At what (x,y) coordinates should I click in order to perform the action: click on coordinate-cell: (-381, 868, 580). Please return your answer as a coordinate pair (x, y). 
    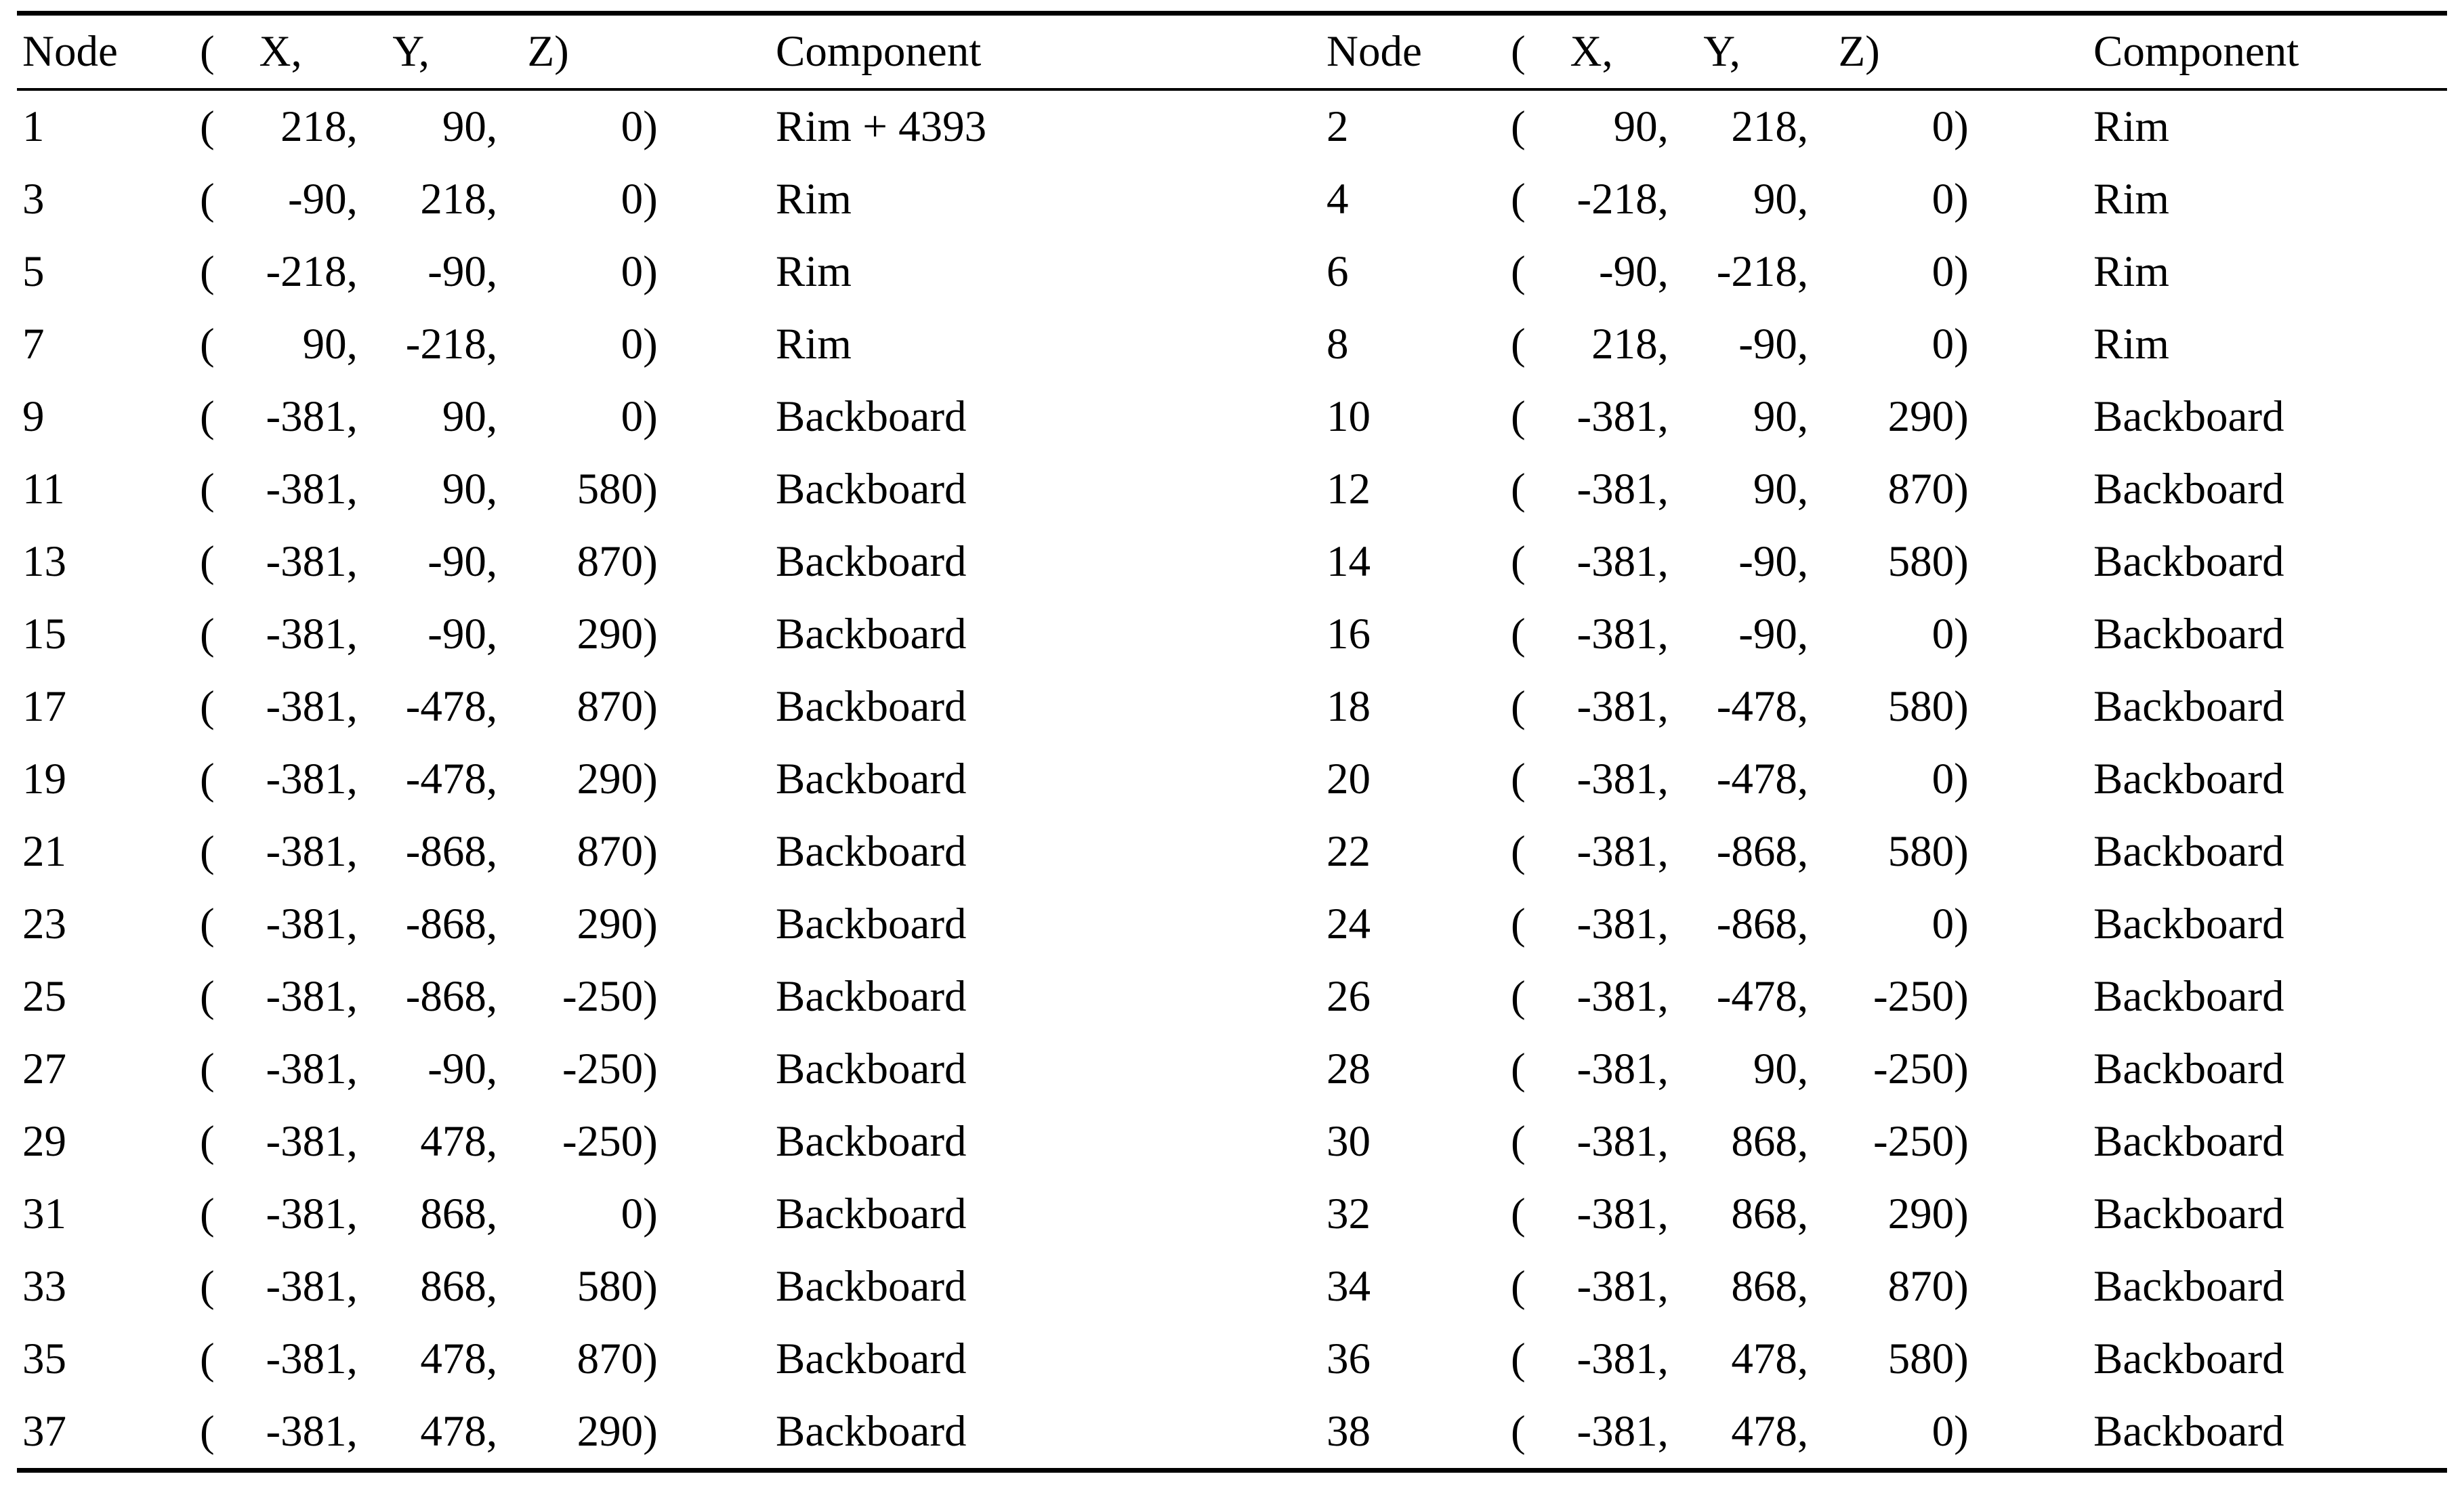
    Looking at the image, I should click on (484, 1287).